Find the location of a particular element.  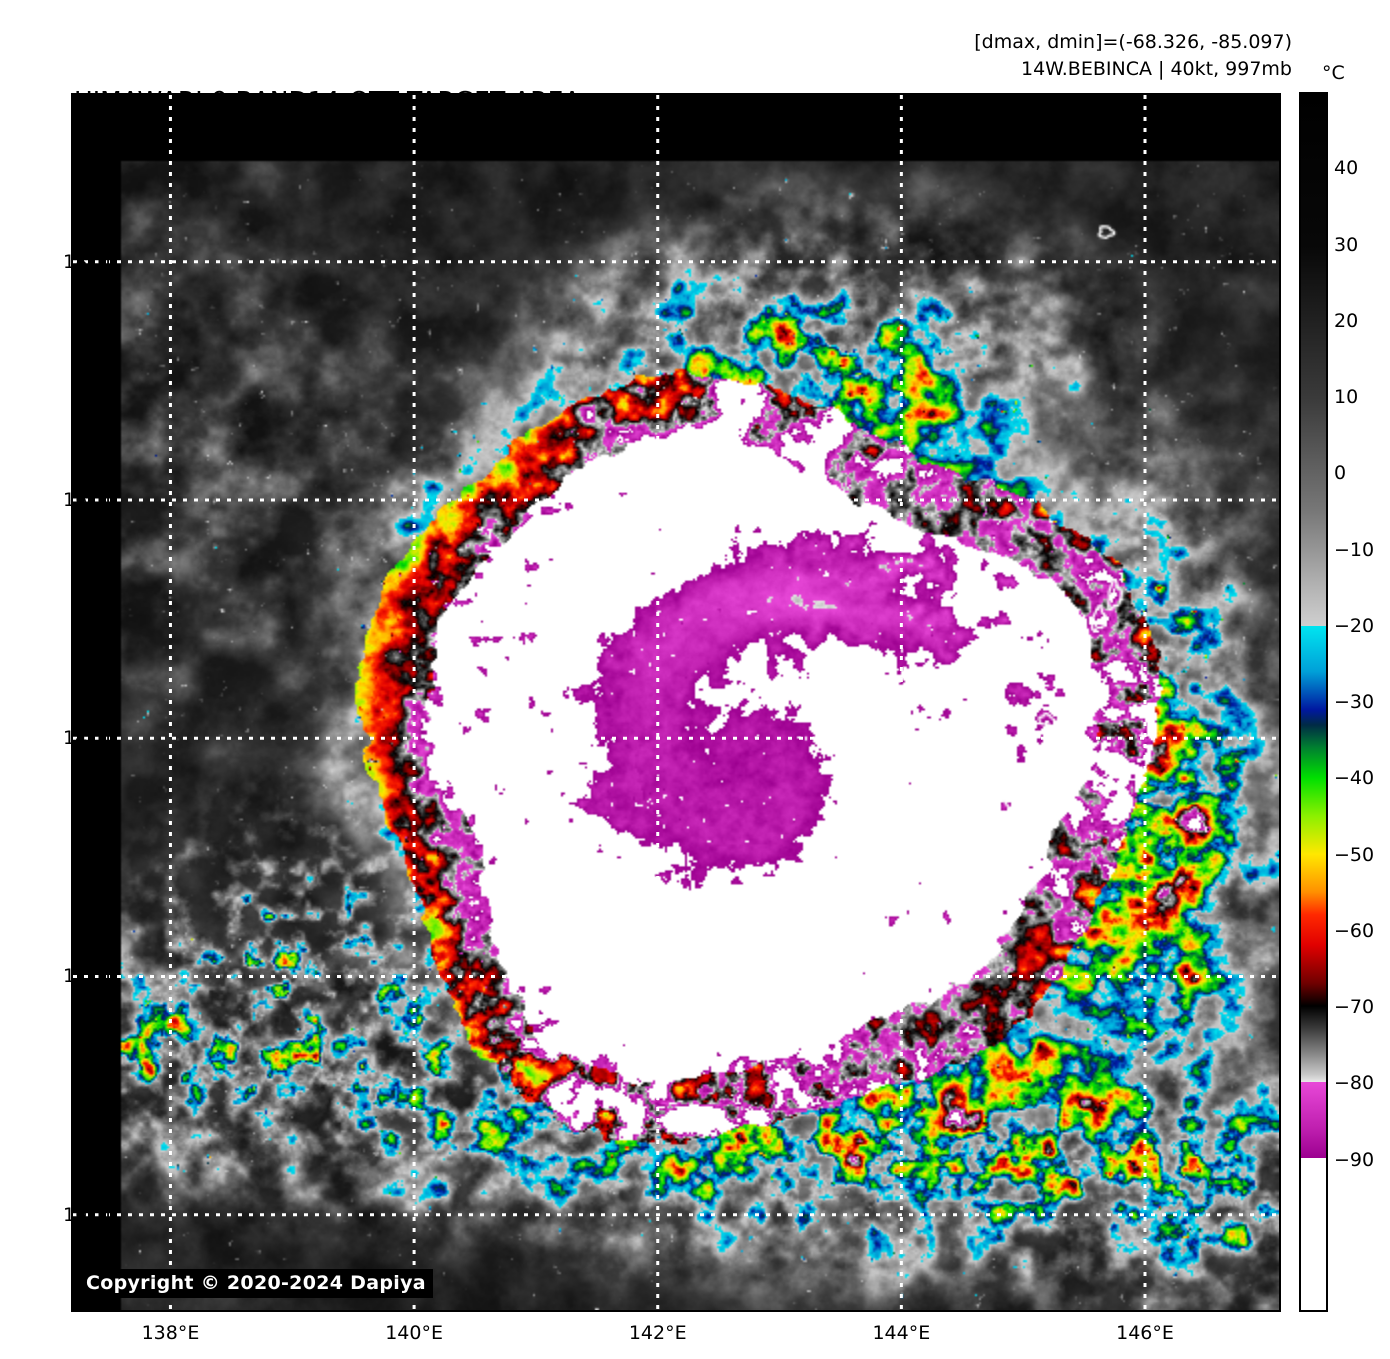

colorbar-gradient is located at coordinates (1313, 702).